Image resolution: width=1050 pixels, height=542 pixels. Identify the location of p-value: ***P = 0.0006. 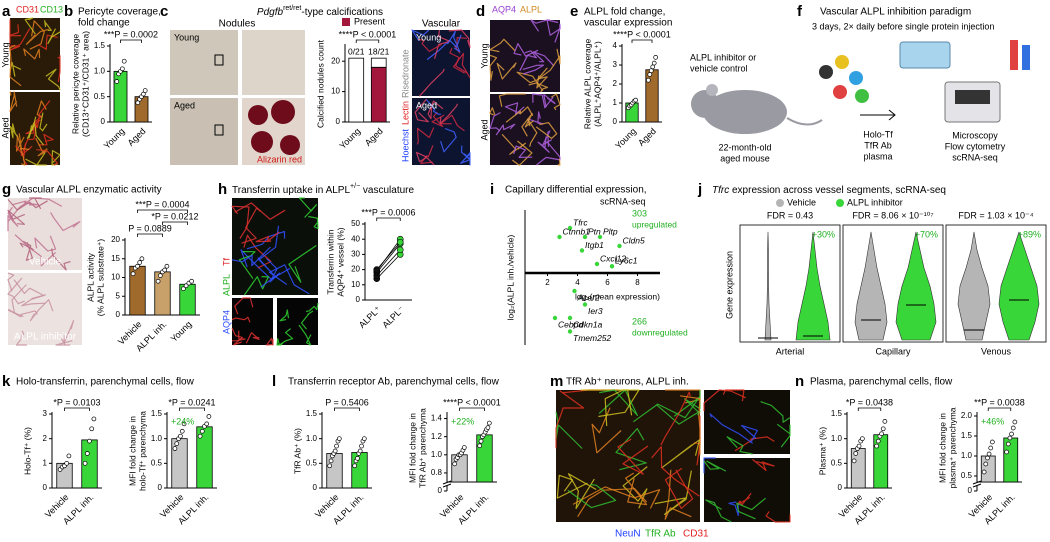
(388, 212).